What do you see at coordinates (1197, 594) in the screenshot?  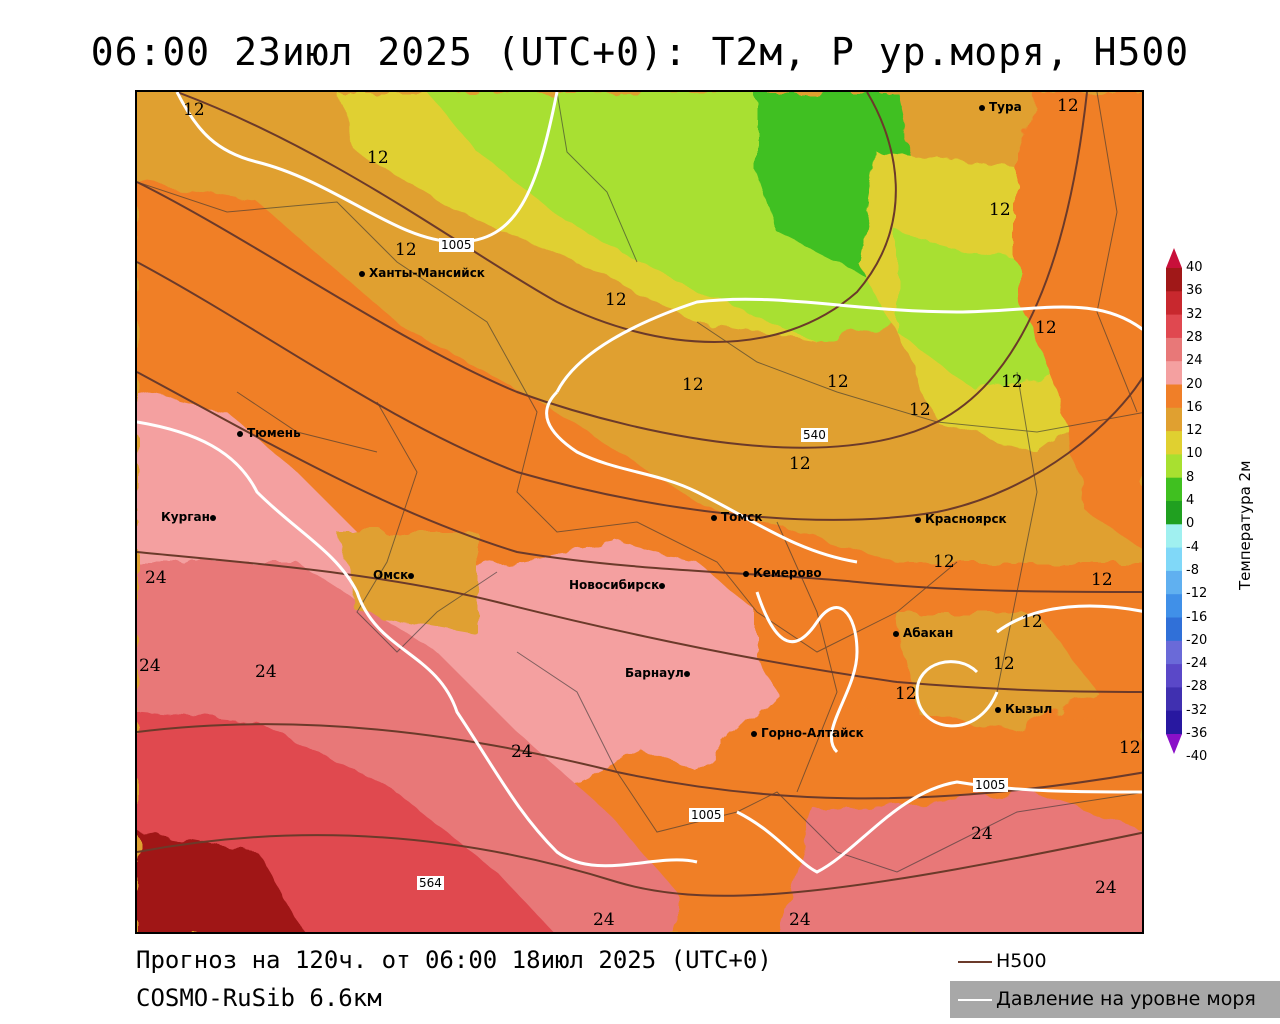 I see `colorbar-tick-label: -12` at bounding box center [1197, 594].